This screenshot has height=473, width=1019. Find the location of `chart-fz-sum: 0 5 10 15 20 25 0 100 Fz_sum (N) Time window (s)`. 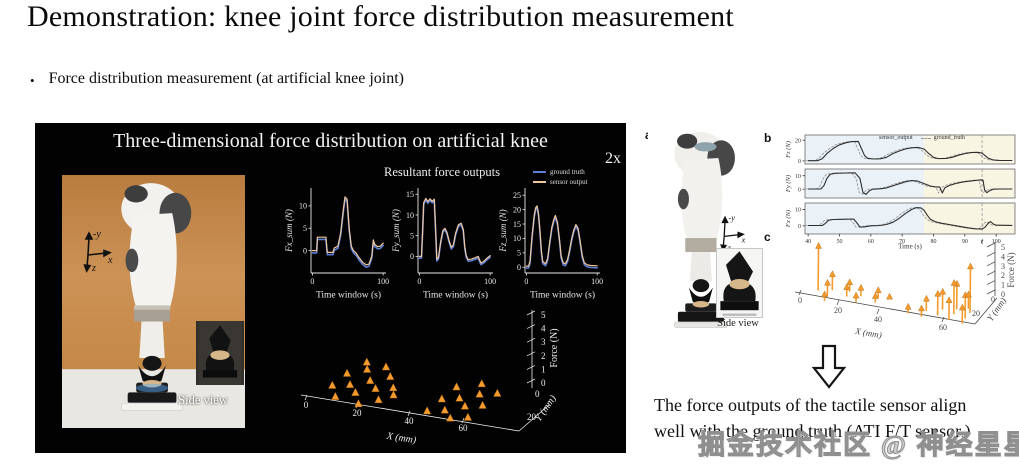

chart-fz-sum: 0 5 10 15 20 25 0 100 Fz_sum (N) Time window (s) is located at coordinates (552, 239).